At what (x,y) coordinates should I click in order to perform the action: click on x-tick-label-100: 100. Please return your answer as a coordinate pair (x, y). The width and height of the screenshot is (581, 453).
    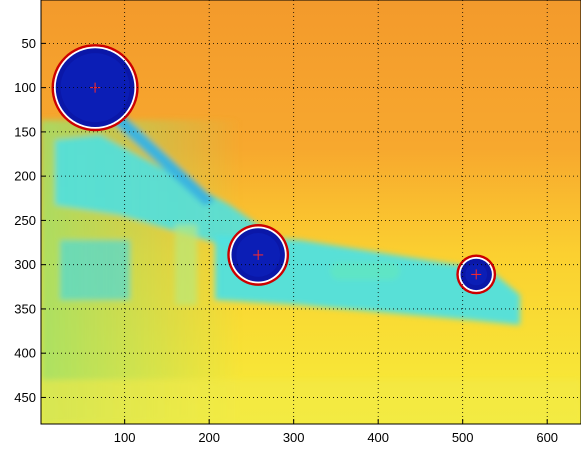
    Looking at the image, I should click on (125, 437).